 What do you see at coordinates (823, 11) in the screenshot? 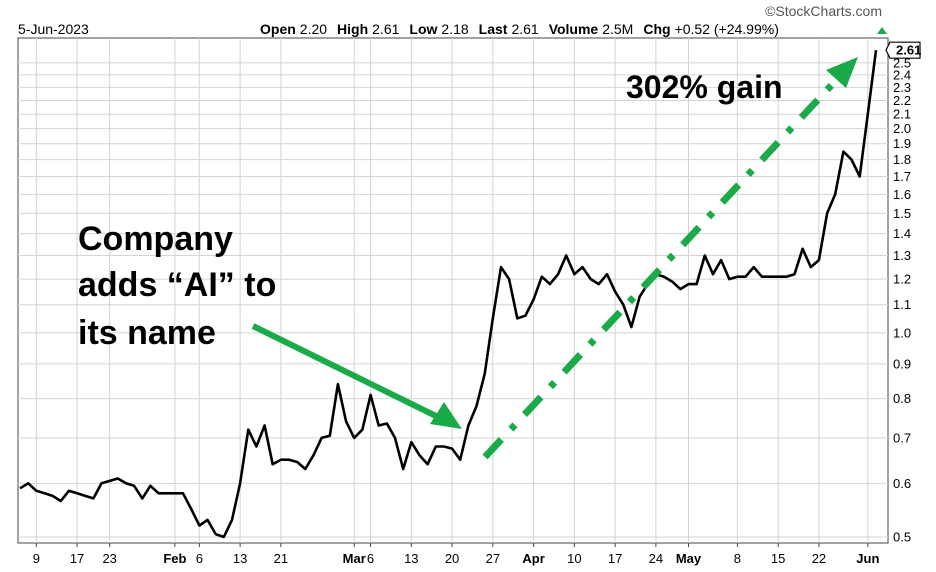
I see `watermark: ©StockCharts.com` at bounding box center [823, 11].